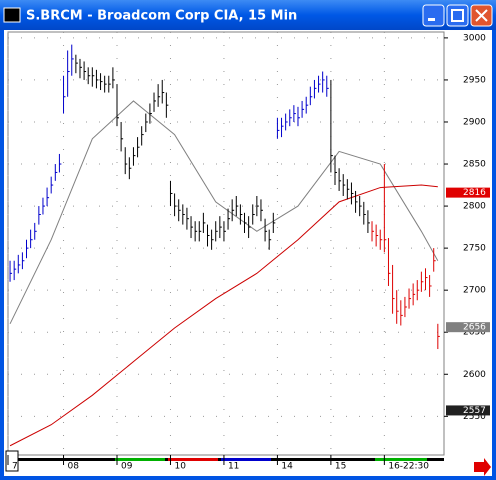 This screenshot has height=480, width=496. What do you see at coordinates (433, 15) in the screenshot?
I see `minimize-button` at bounding box center [433, 15].